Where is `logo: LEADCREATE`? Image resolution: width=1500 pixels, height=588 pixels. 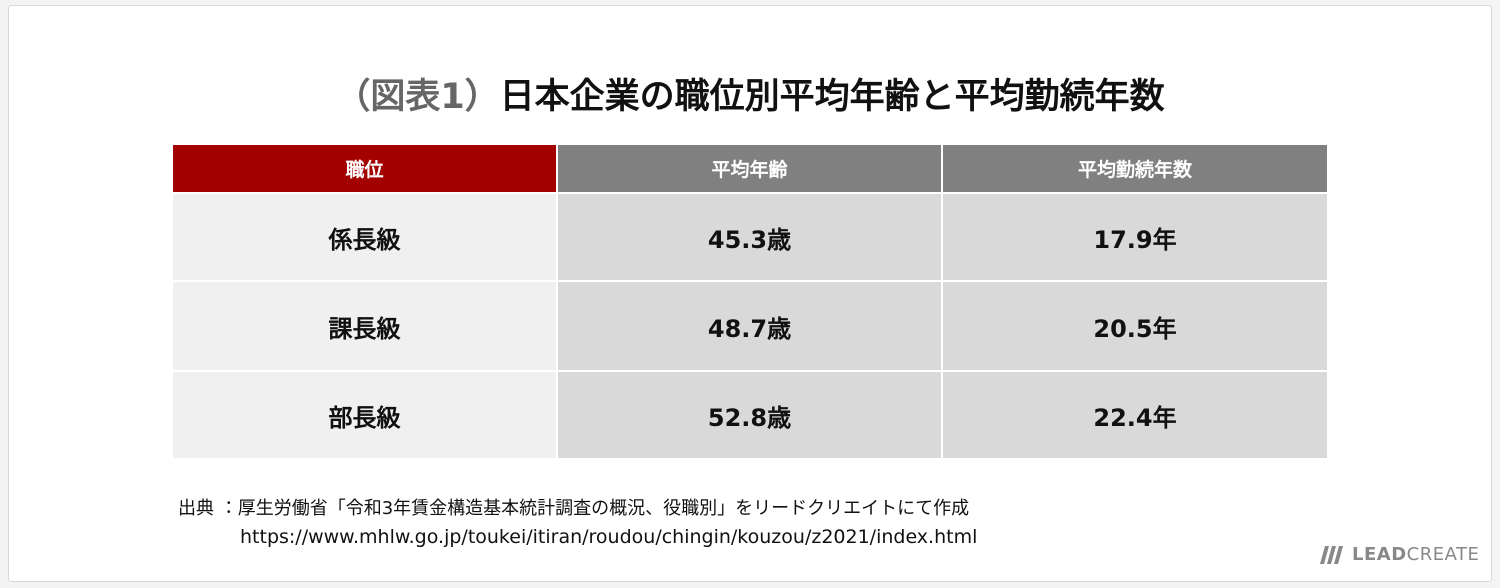
logo: LEADCREATE is located at coordinates (1399, 554).